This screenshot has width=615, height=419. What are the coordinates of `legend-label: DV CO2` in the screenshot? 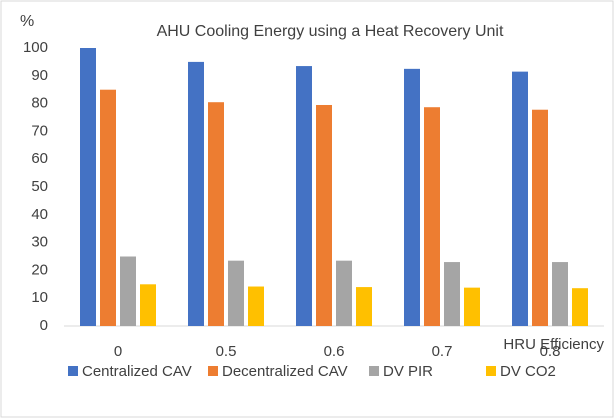 It's located at (528, 371).